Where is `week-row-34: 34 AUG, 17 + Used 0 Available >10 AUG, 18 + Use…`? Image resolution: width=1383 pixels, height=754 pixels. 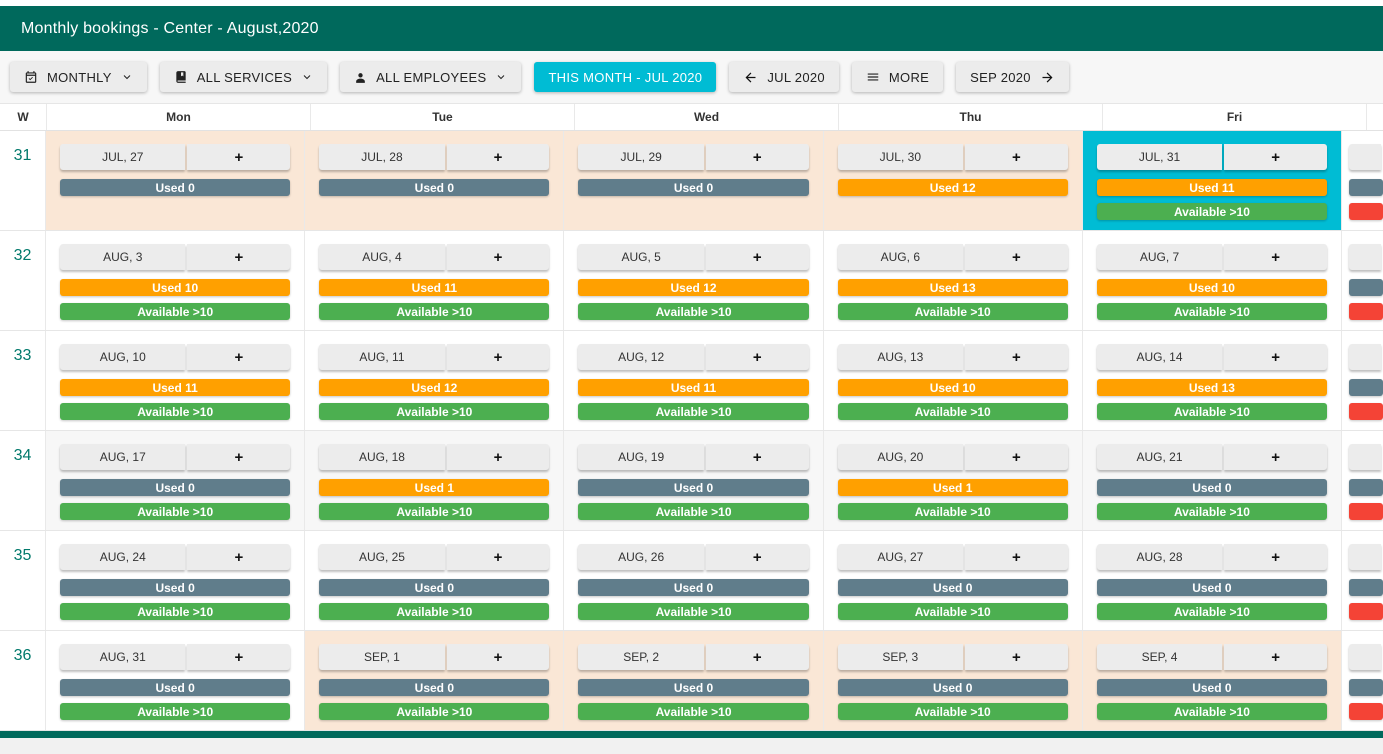
week-row-34: 34 AUG, 17 + Used 0 Available >10 AUG, 18 + Use… is located at coordinates (691, 481).